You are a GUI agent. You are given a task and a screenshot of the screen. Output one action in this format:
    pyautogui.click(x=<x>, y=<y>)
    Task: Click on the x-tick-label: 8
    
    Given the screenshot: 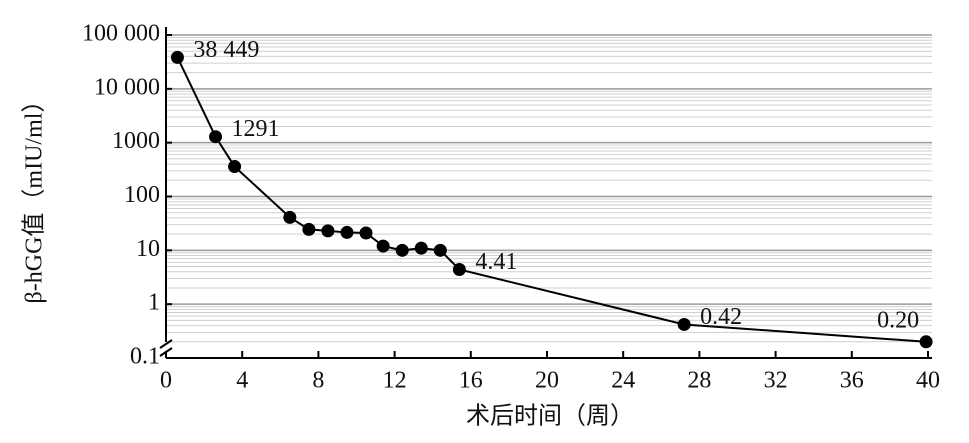 What is the action you would take?
    pyautogui.click(x=318, y=381)
    